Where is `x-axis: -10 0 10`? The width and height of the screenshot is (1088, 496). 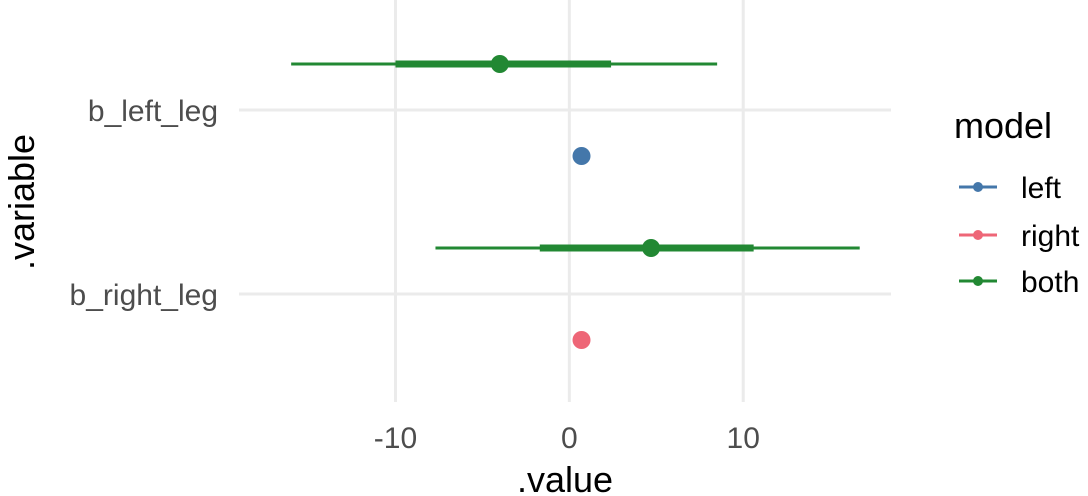
x-axis: -10 0 10 is located at coordinates (567, 438).